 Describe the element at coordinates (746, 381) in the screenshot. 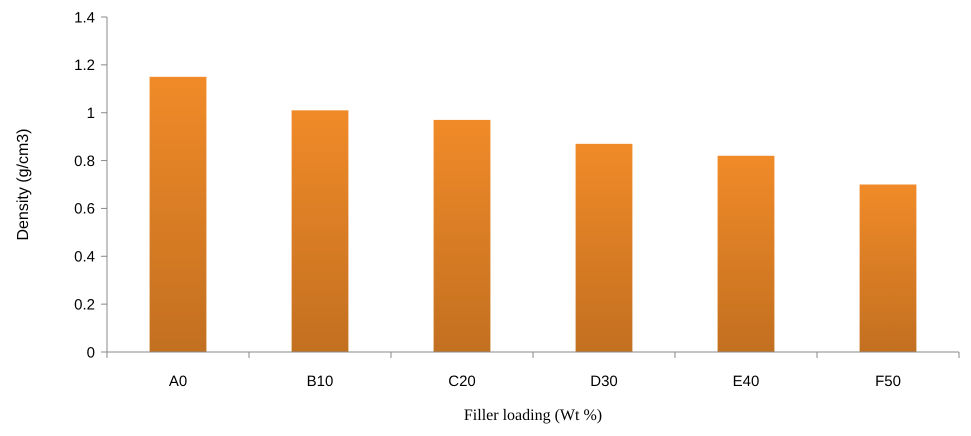

I see `x-tick-label: E40` at that location.